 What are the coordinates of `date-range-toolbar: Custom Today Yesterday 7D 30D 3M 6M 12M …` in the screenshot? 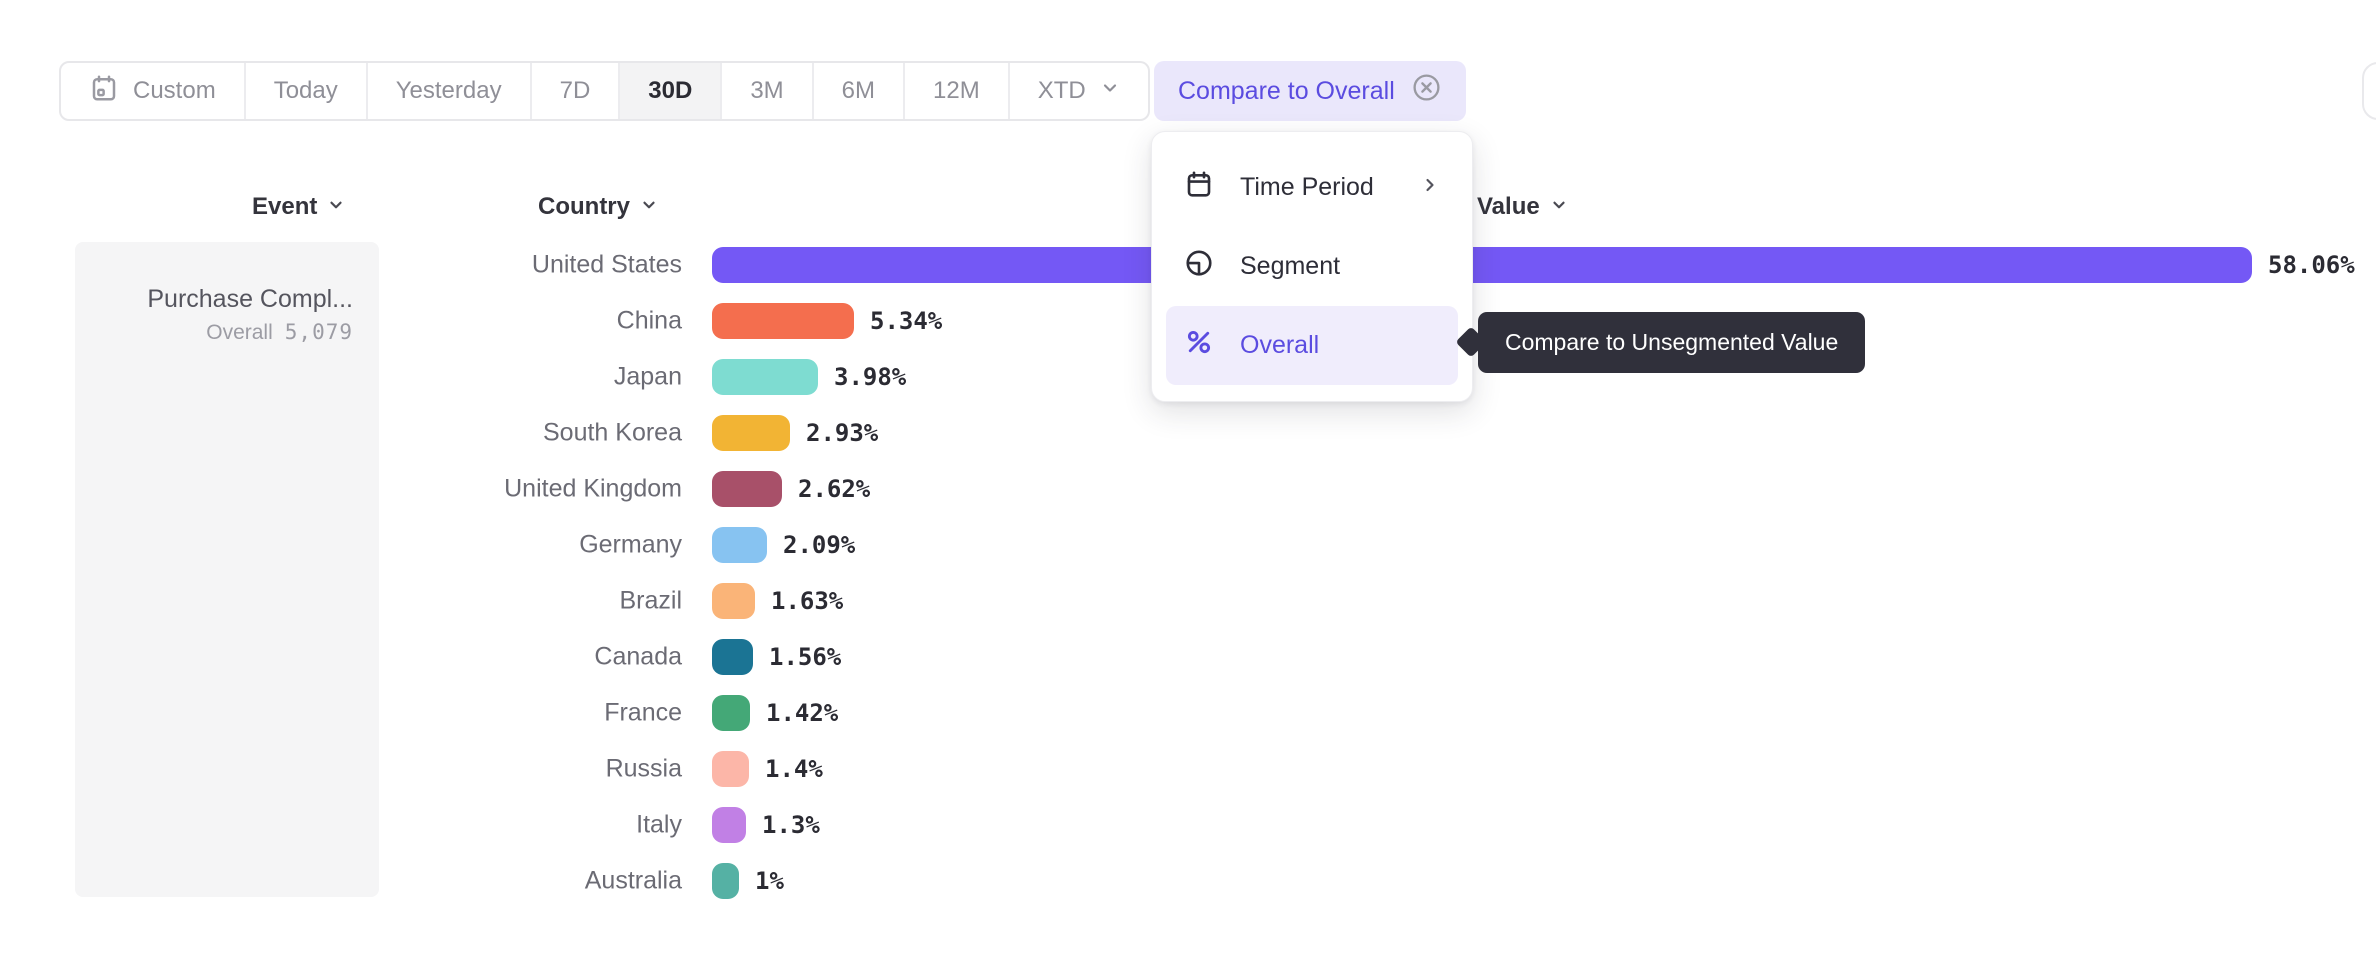 It's located at (604, 91).